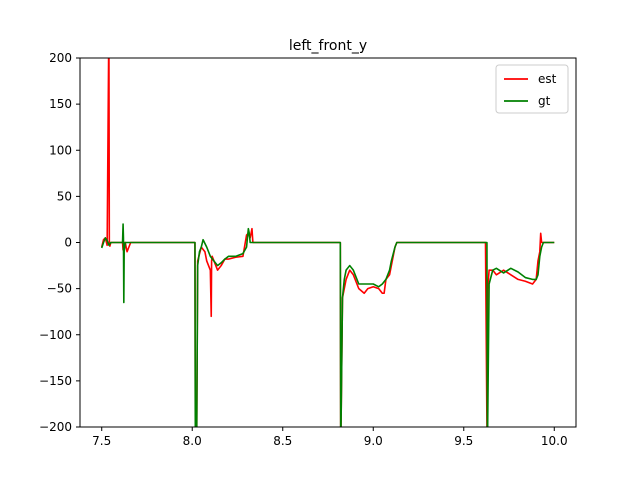  I want to click on legend: est gt, so click(532, 89).